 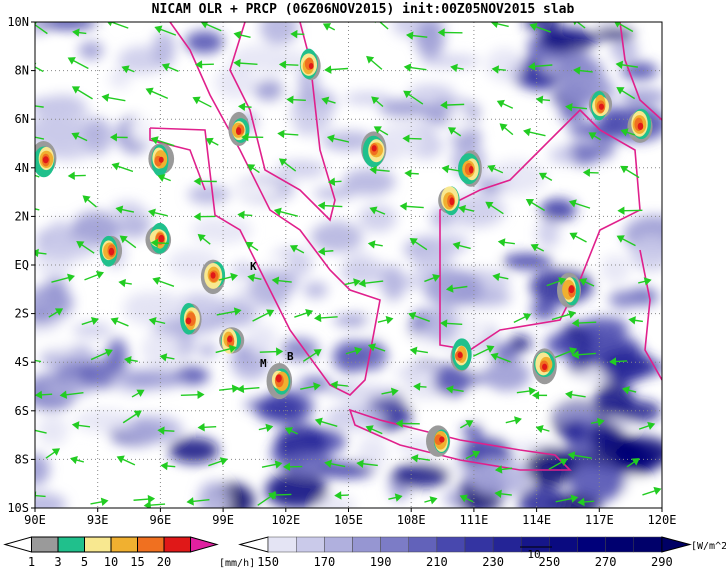 What do you see at coordinates (35, 520) in the screenshot?
I see `lon-label: 90E` at bounding box center [35, 520].